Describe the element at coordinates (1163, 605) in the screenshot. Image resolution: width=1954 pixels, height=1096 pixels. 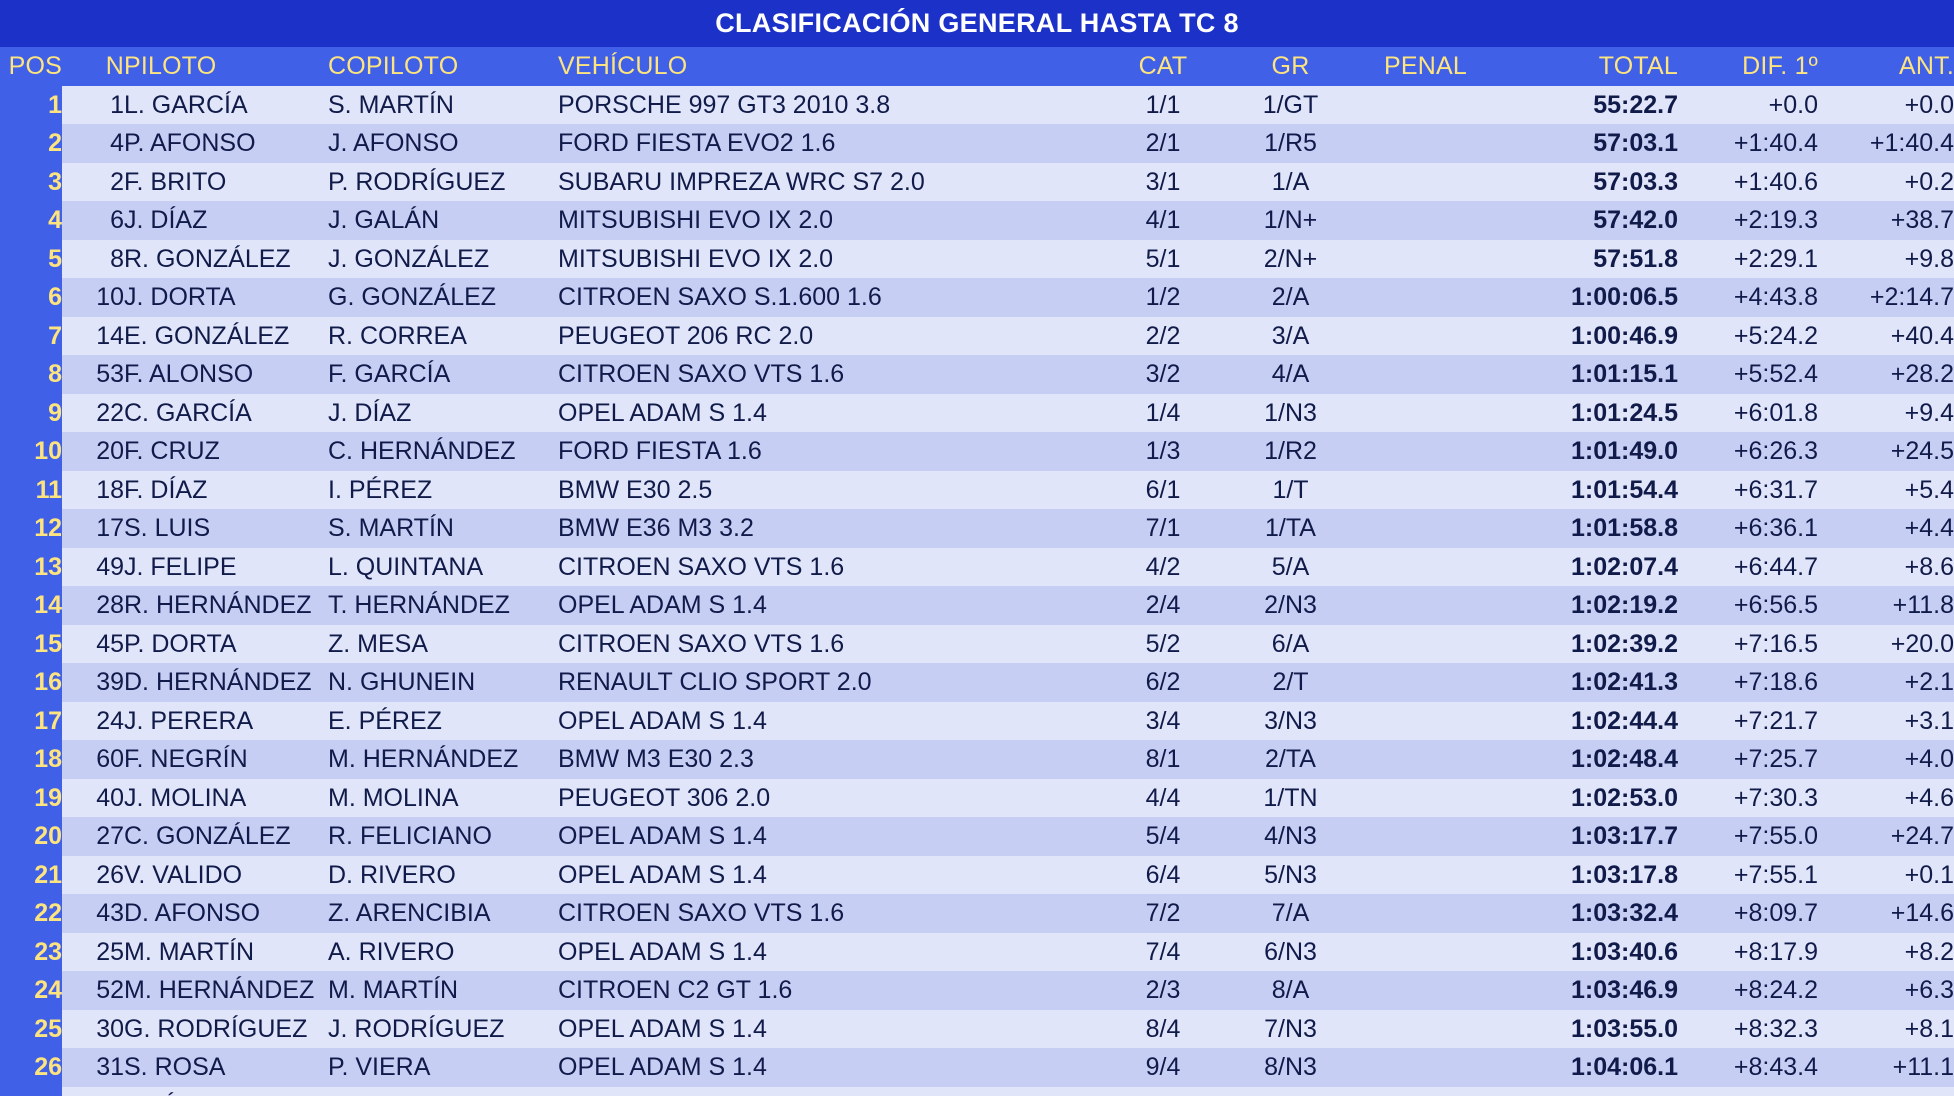
I see `category-rank: 2/4` at that location.